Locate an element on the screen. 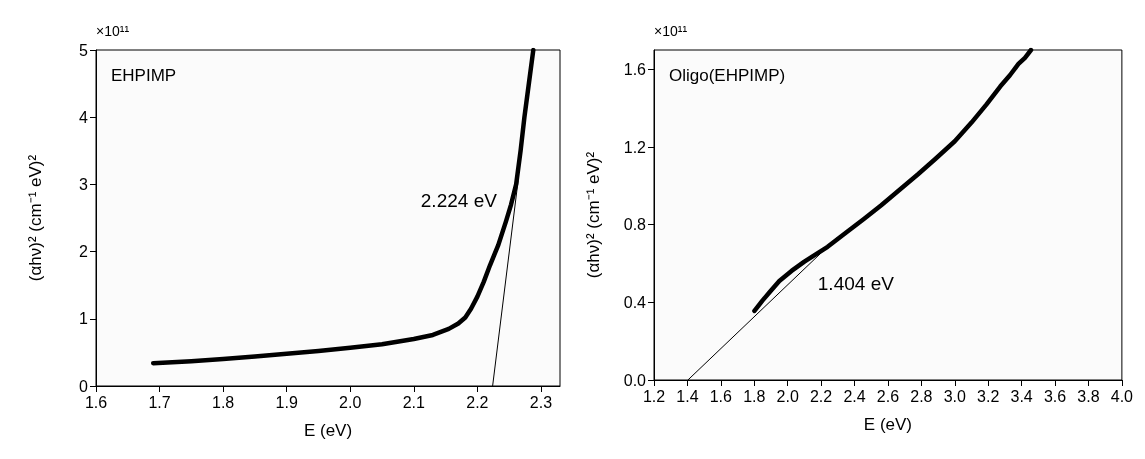  y-tick-label: 1 is located at coordinates (84, 319).